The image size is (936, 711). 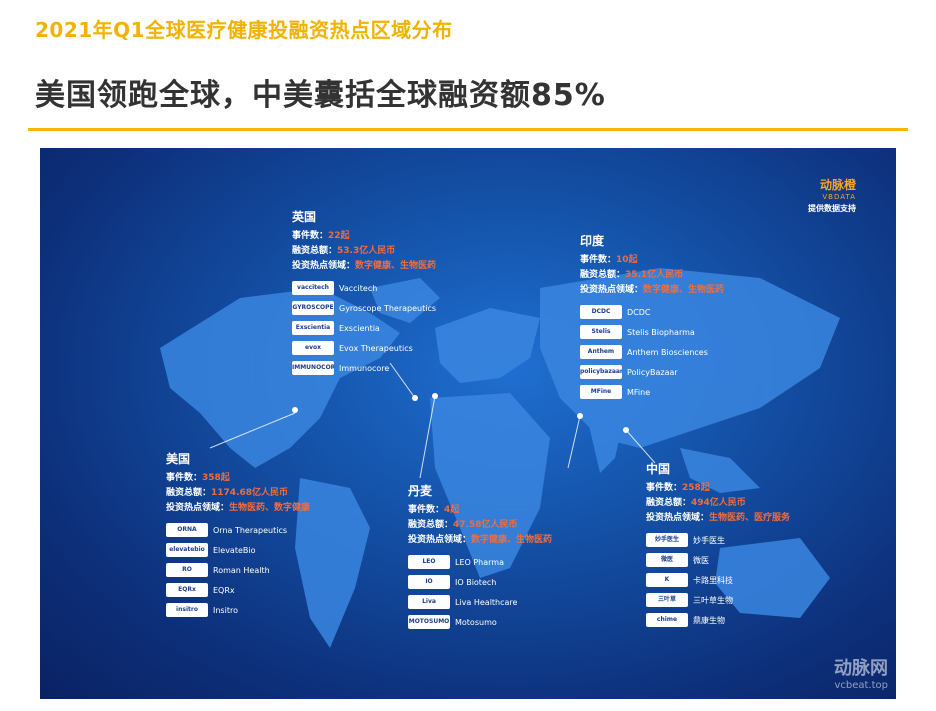 I want to click on events-row: 事件数：358起, so click(x=238, y=478).